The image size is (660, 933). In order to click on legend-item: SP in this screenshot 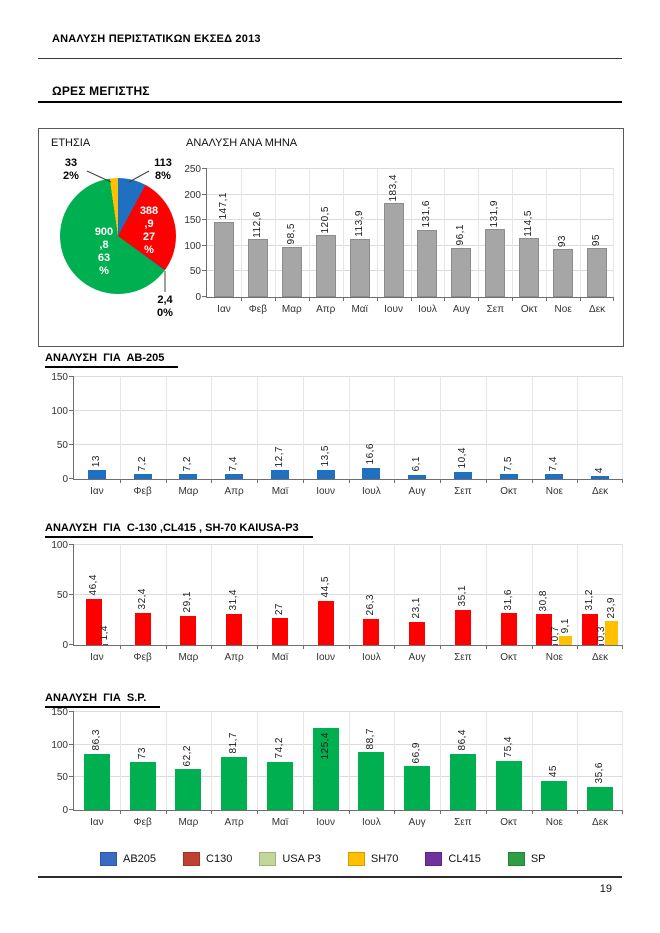, I will do `click(526, 859)`.